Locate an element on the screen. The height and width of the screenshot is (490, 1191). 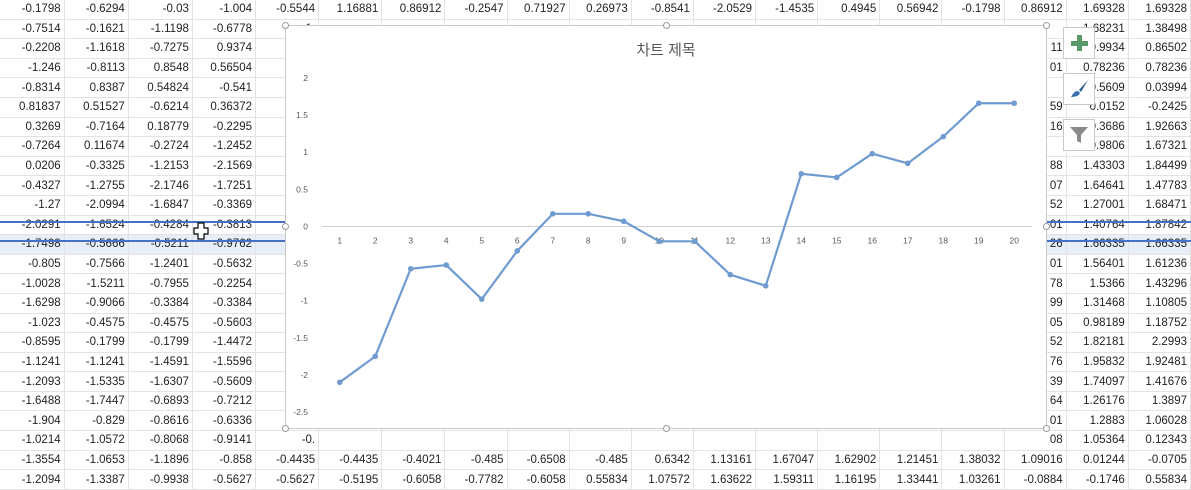
sheet-cell: -1.4591 is located at coordinates (160, 362).